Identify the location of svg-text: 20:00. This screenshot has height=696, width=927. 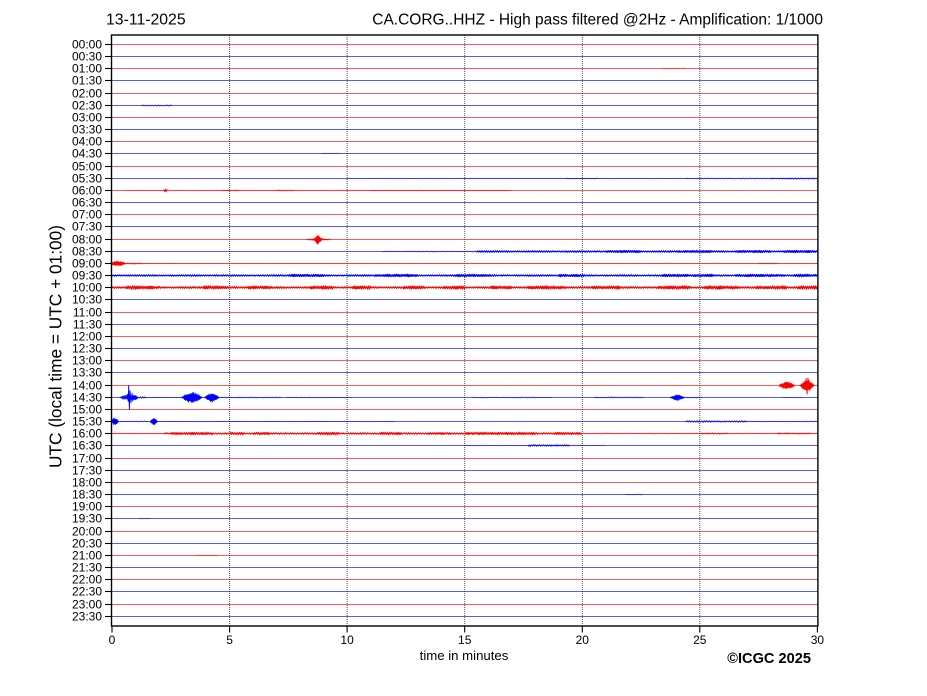
(87, 532).